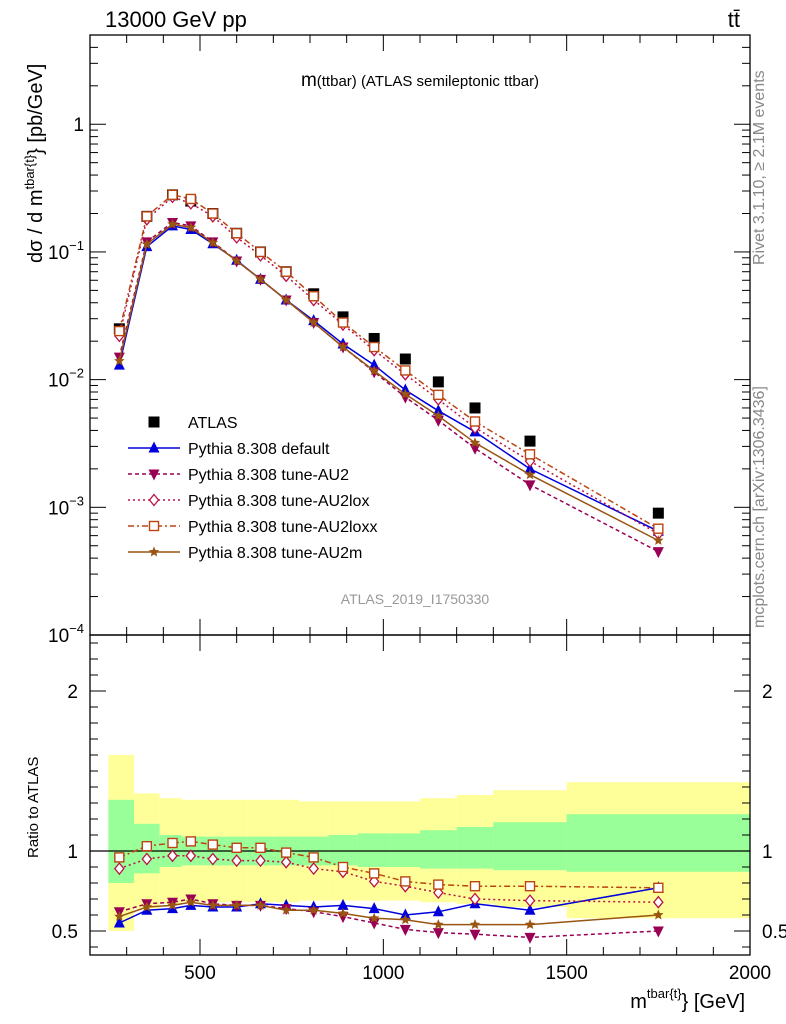 This screenshot has width=786, height=1024. Describe the element at coordinates (420, 80) in the screenshot. I see `main-title: m(ttbar) (ATLAS semileptonic ttbar)` at that location.